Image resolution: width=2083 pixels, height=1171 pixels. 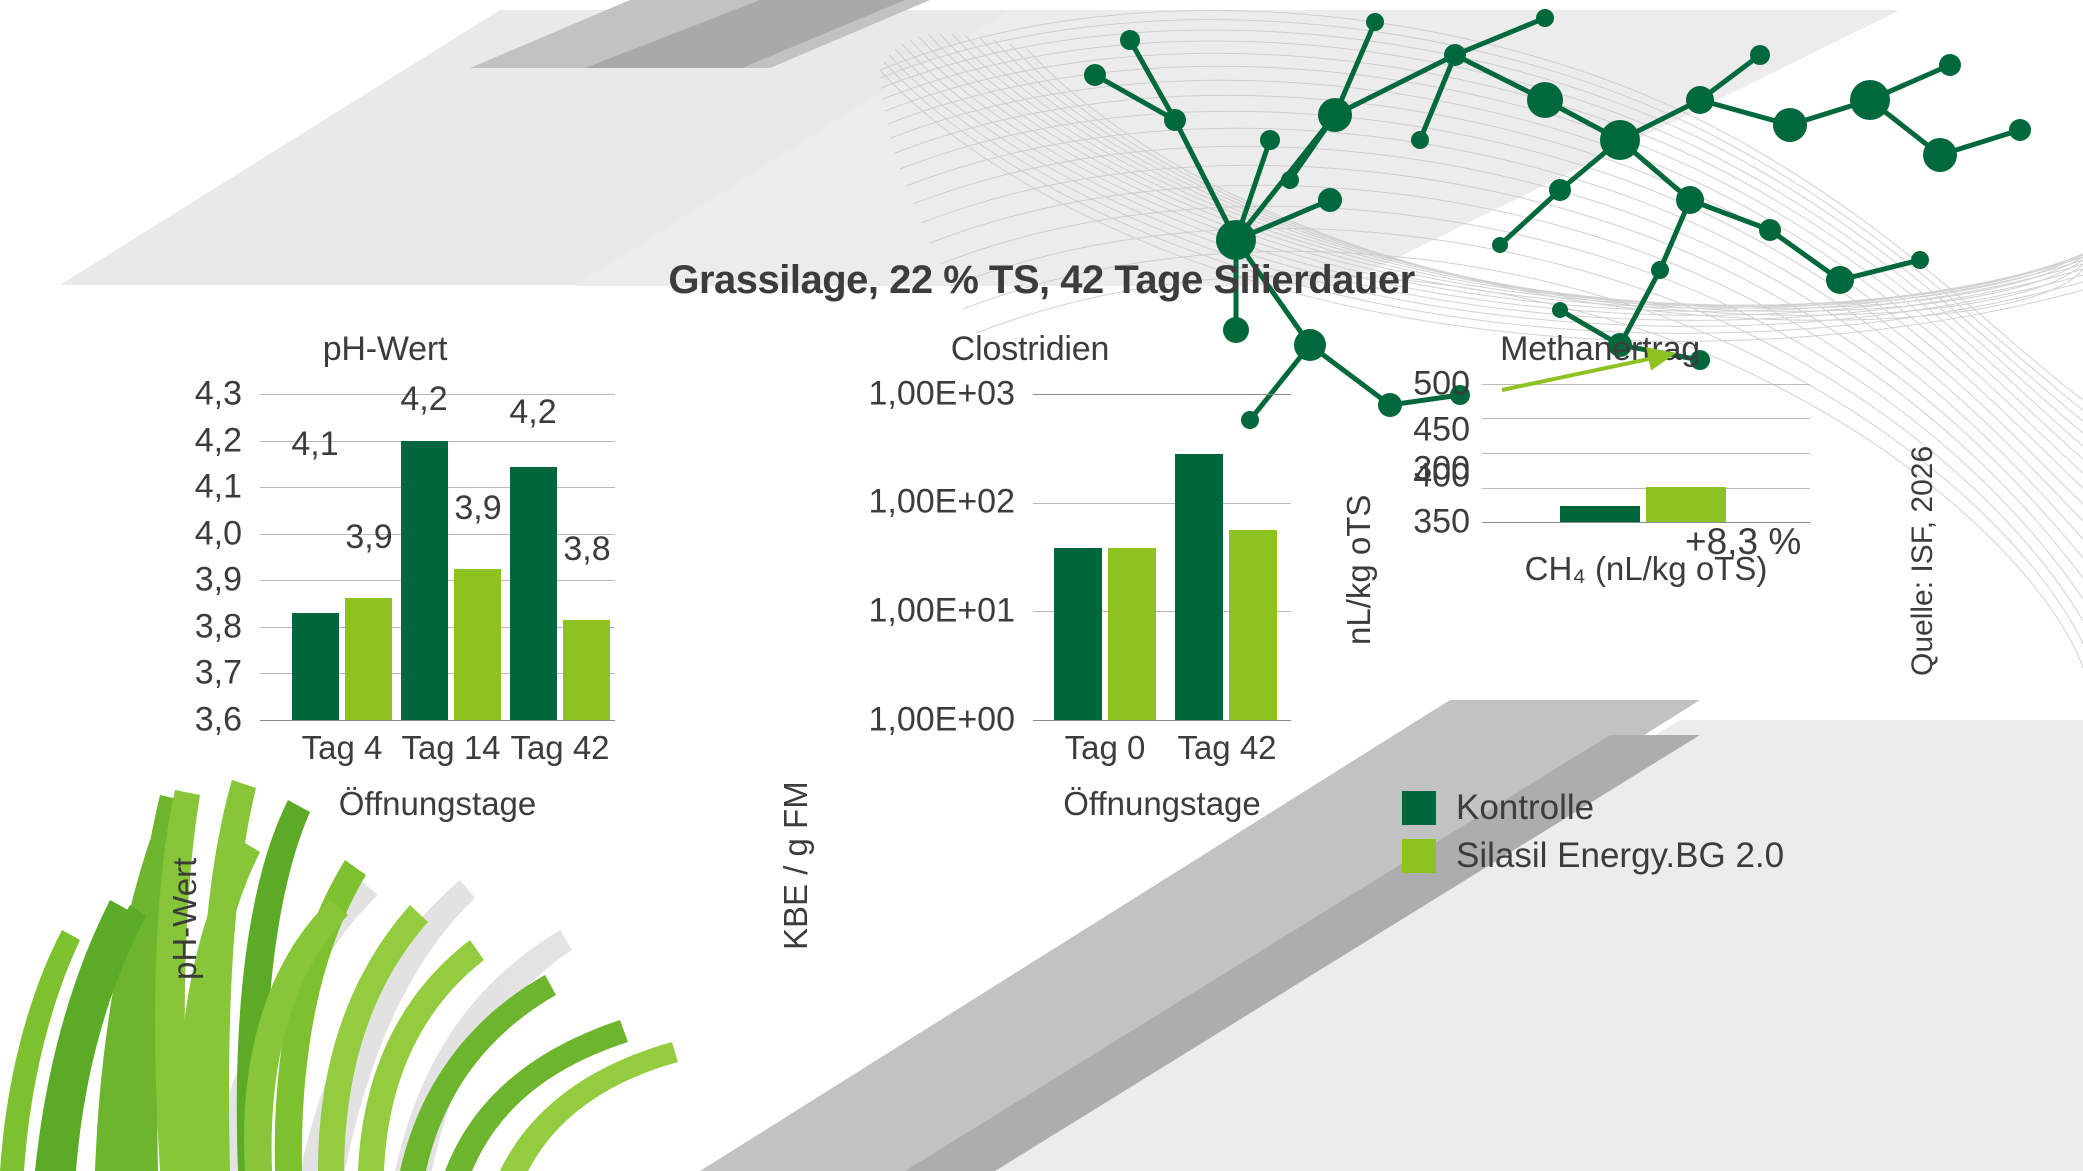 I want to click on chart-ph-ytick-2: 4,1, so click(x=218, y=486).